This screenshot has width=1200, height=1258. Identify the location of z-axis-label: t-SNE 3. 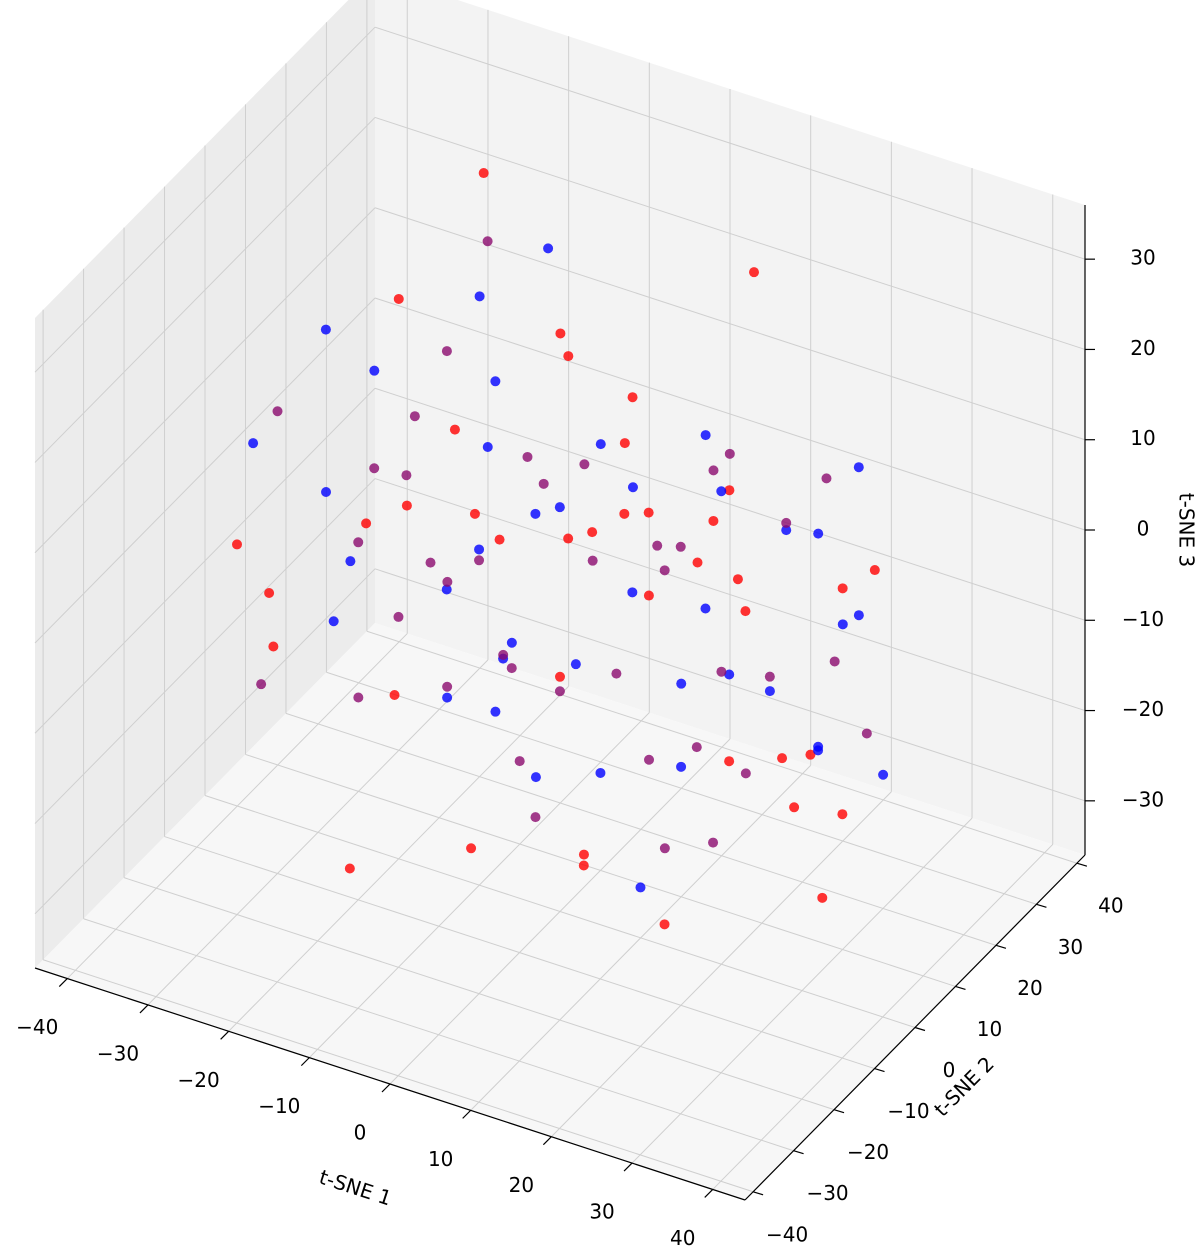
(1187, 530).